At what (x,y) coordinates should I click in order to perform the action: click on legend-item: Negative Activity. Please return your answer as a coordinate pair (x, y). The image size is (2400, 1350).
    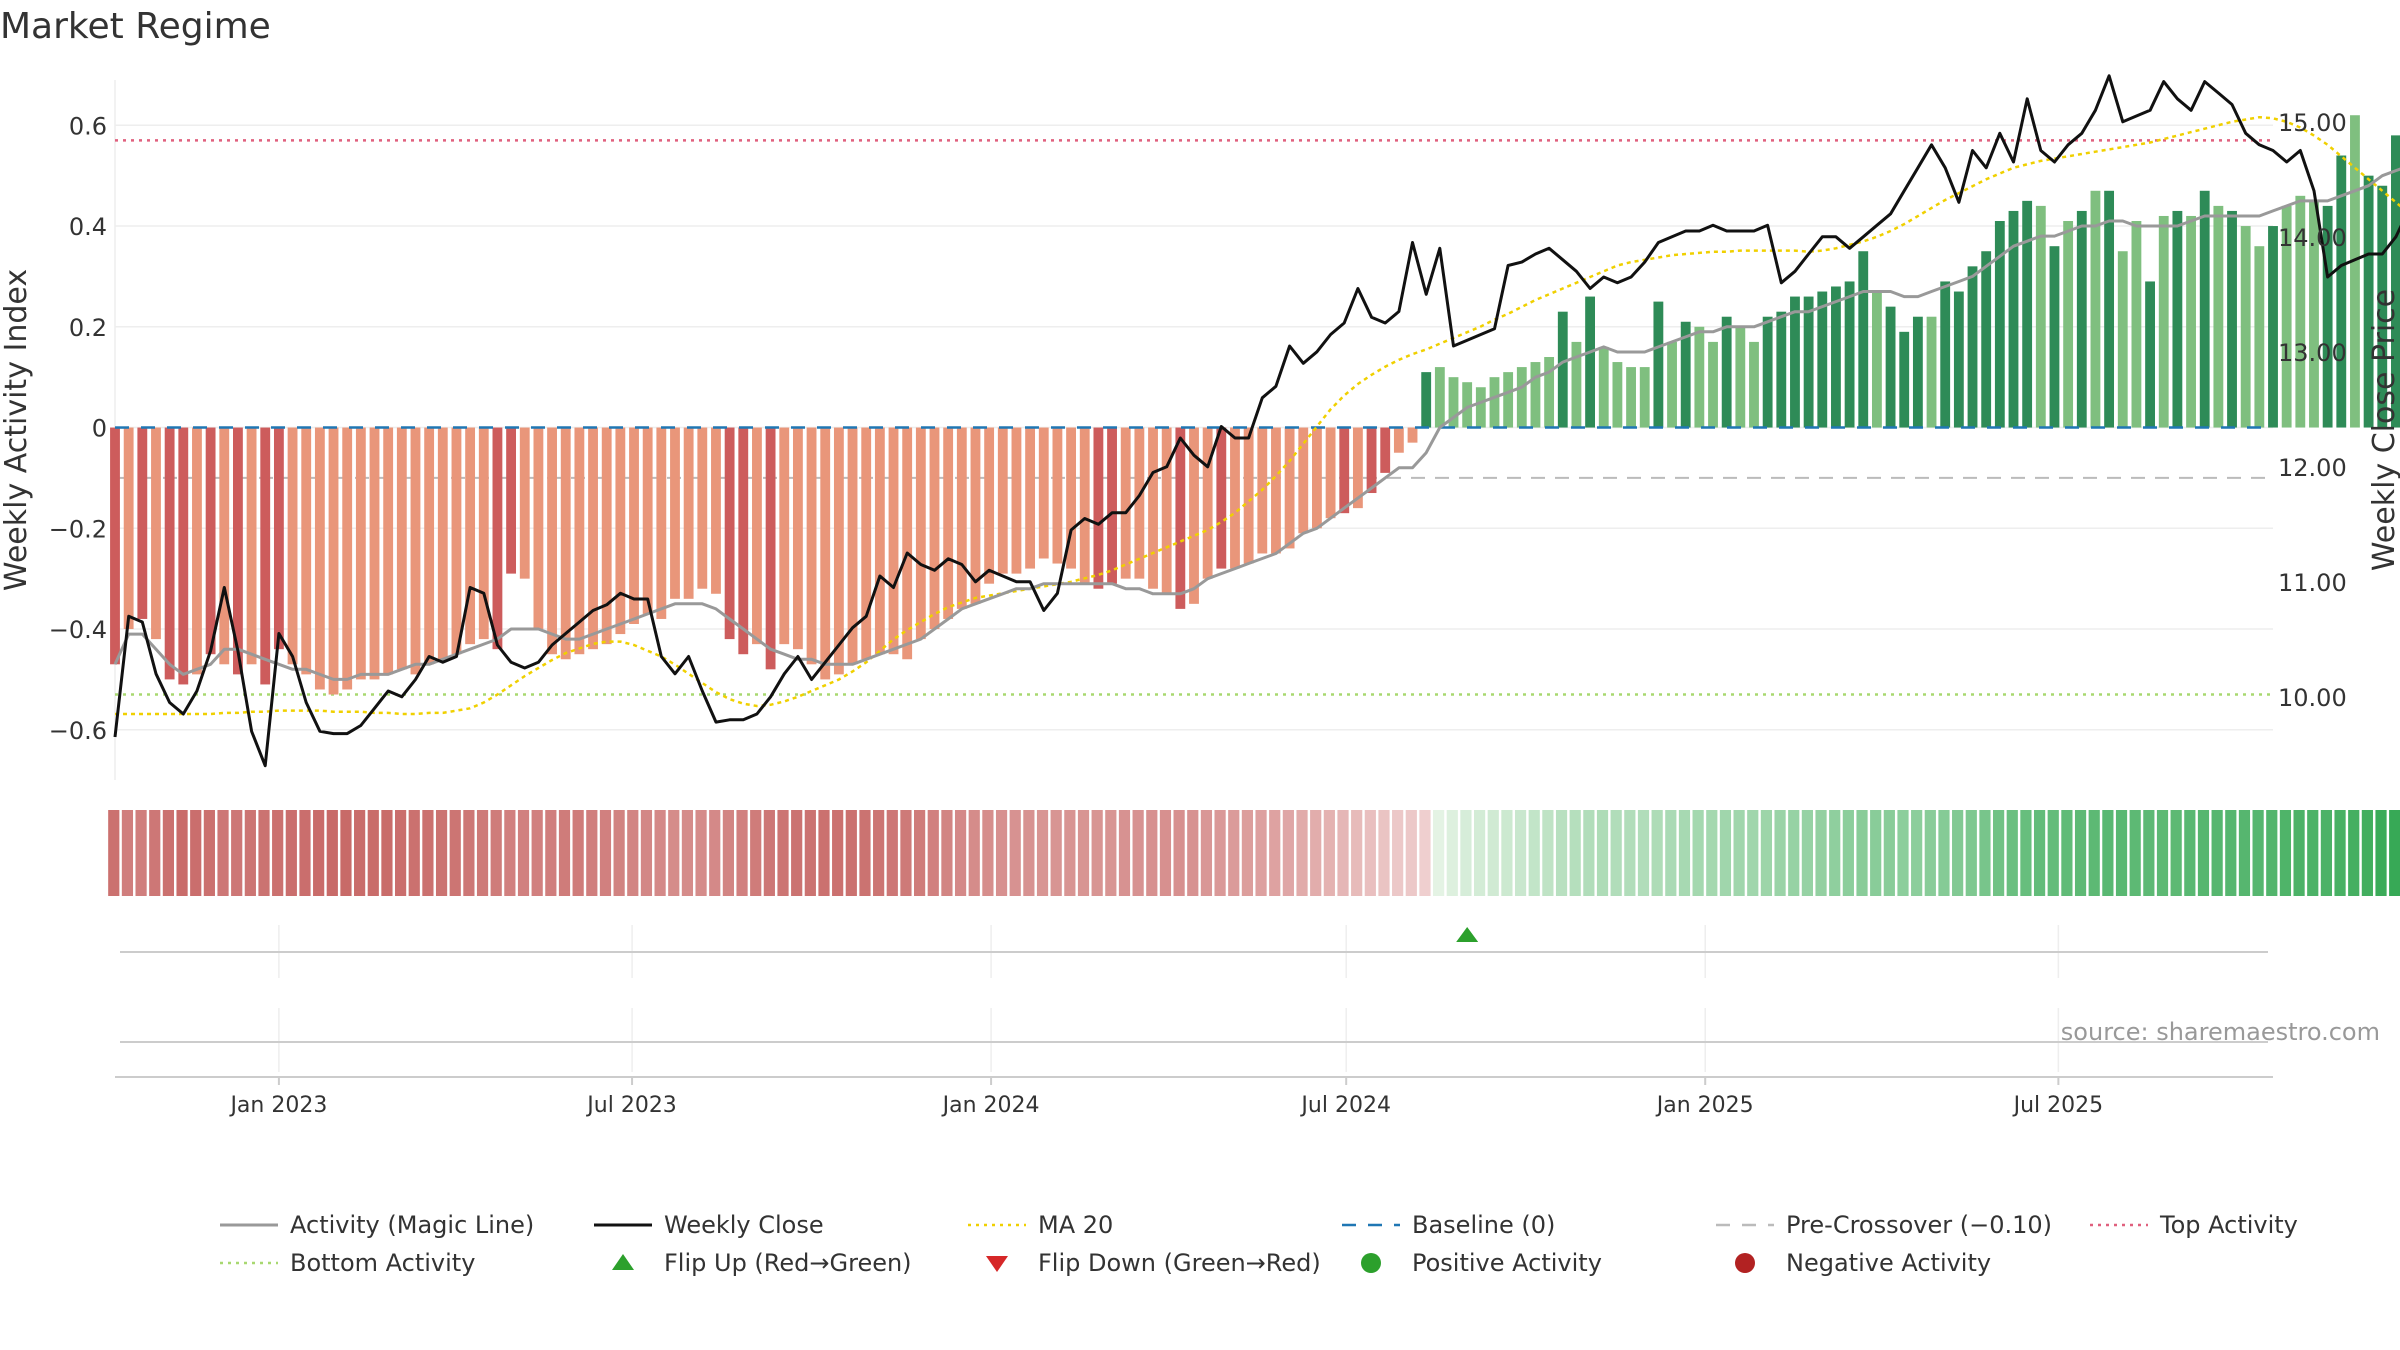
    Looking at the image, I should click on (1863, 1263).